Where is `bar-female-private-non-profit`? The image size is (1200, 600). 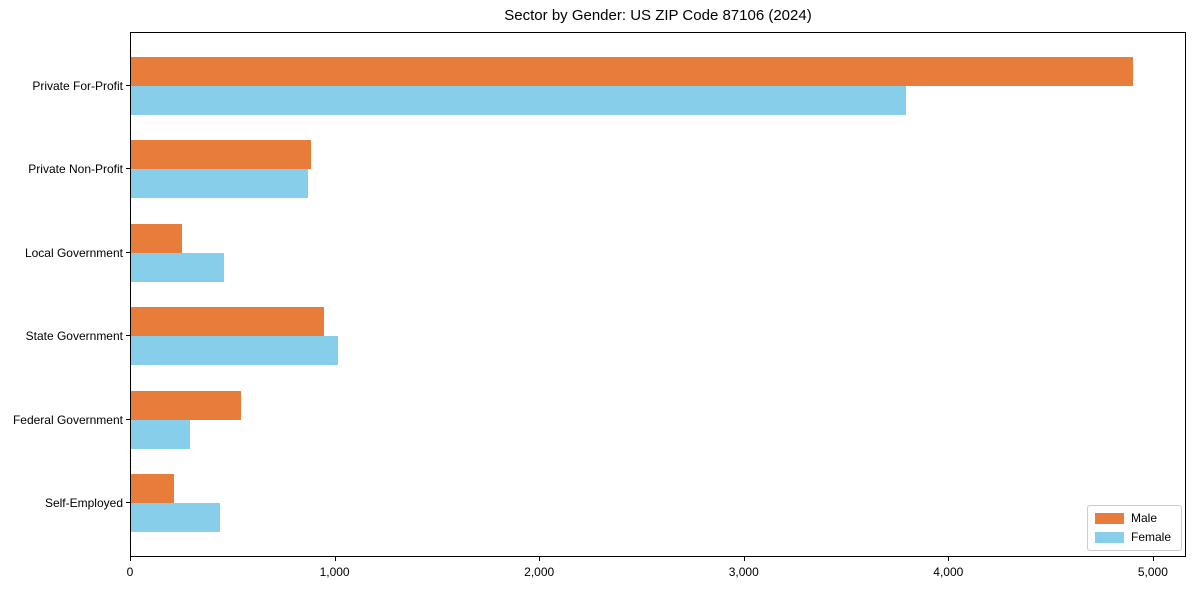
bar-female-private-non-profit is located at coordinates (219, 183).